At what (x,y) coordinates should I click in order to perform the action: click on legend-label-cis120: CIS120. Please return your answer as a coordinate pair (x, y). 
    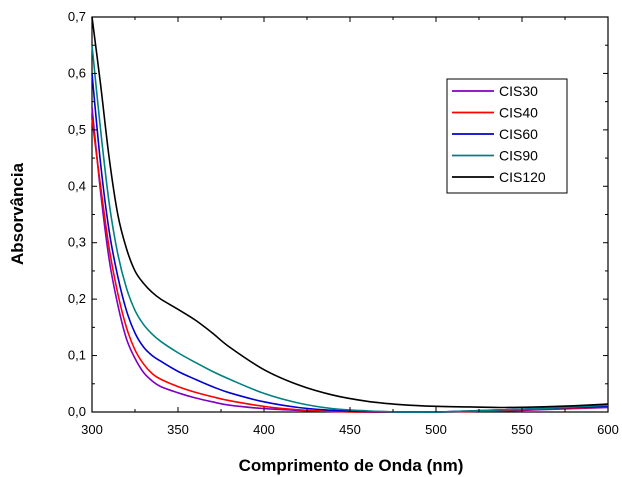
    Looking at the image, I should click on (522, 177).